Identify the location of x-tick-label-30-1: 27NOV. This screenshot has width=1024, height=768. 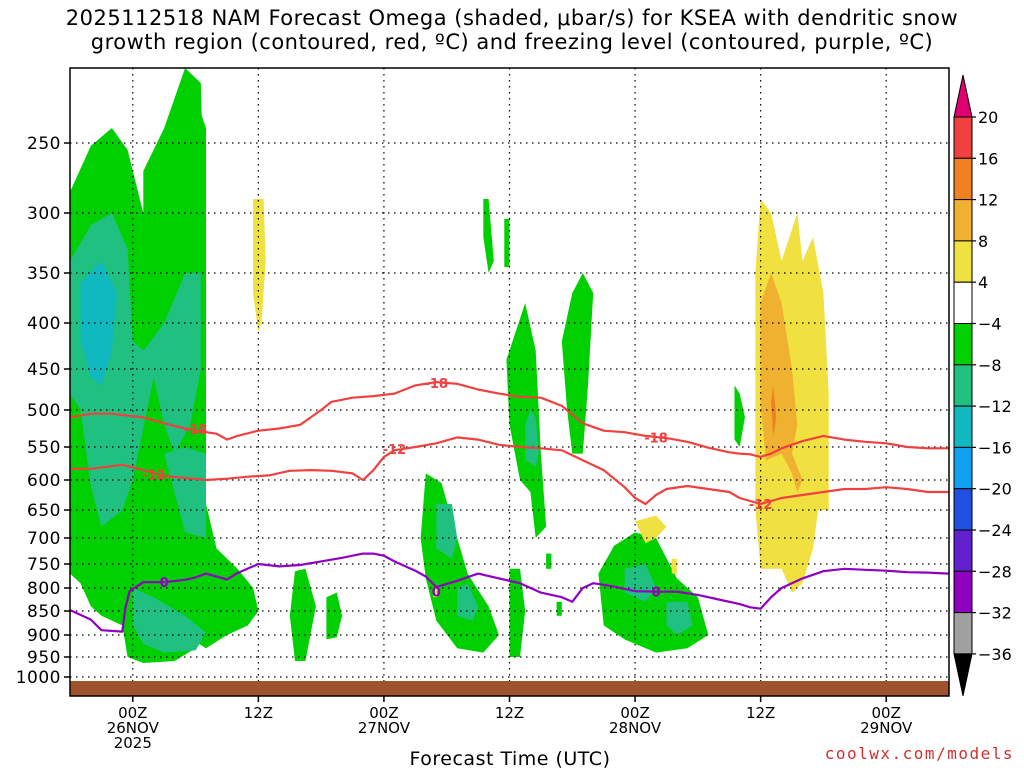
(384, 728).